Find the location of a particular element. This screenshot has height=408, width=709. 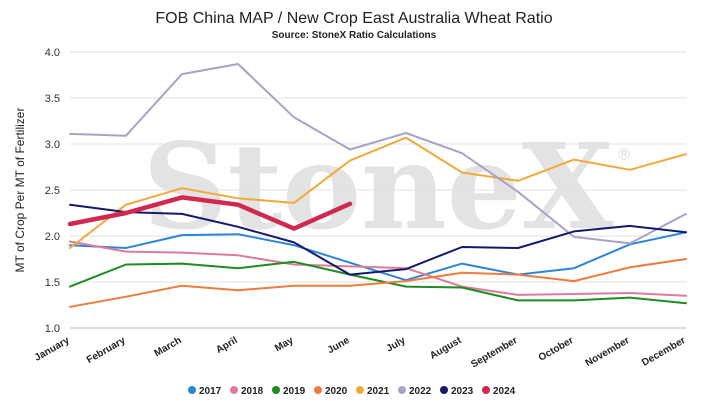

x-tick-label: May is located at coordinates (284, 344).